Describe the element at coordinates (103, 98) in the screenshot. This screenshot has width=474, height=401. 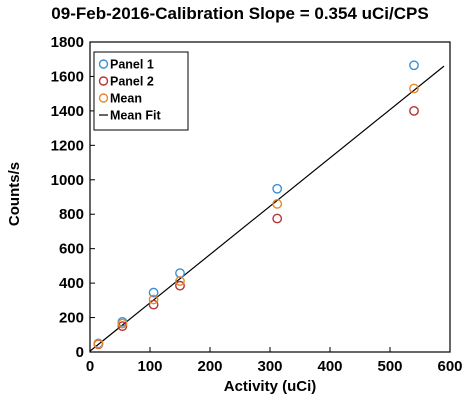
I see `legend-mean-swatch` at that location.